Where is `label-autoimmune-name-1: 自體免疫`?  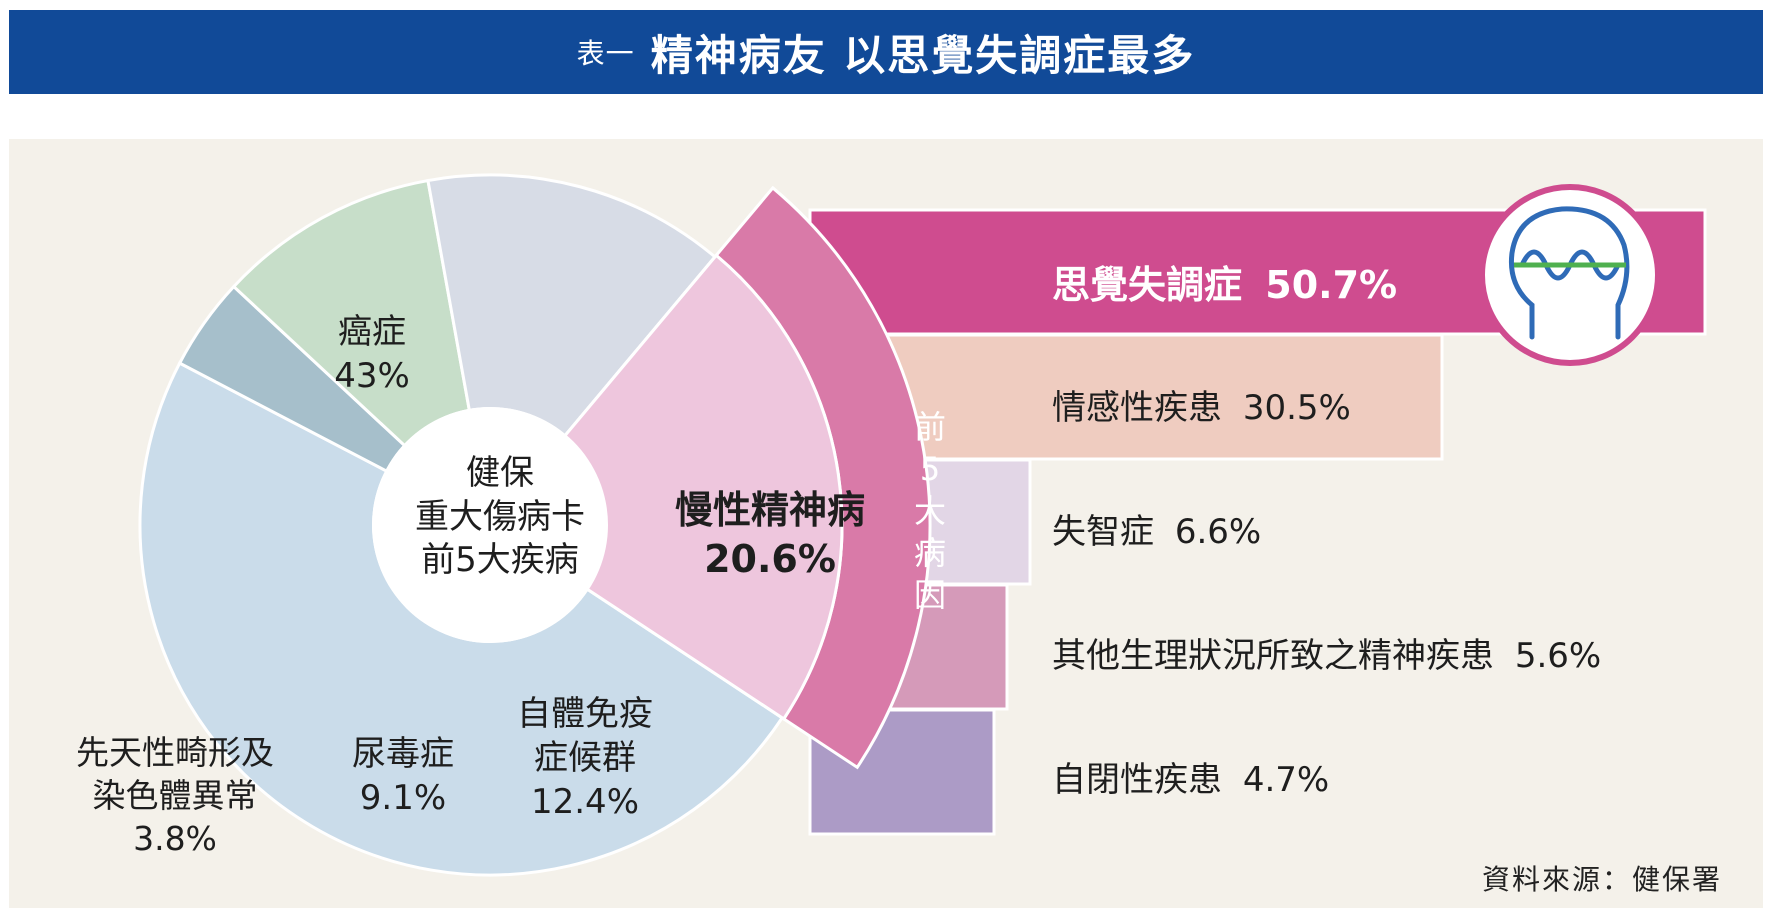
label-autoimmune-name-1: 自體免疫 is located at coordinates (585, 714).